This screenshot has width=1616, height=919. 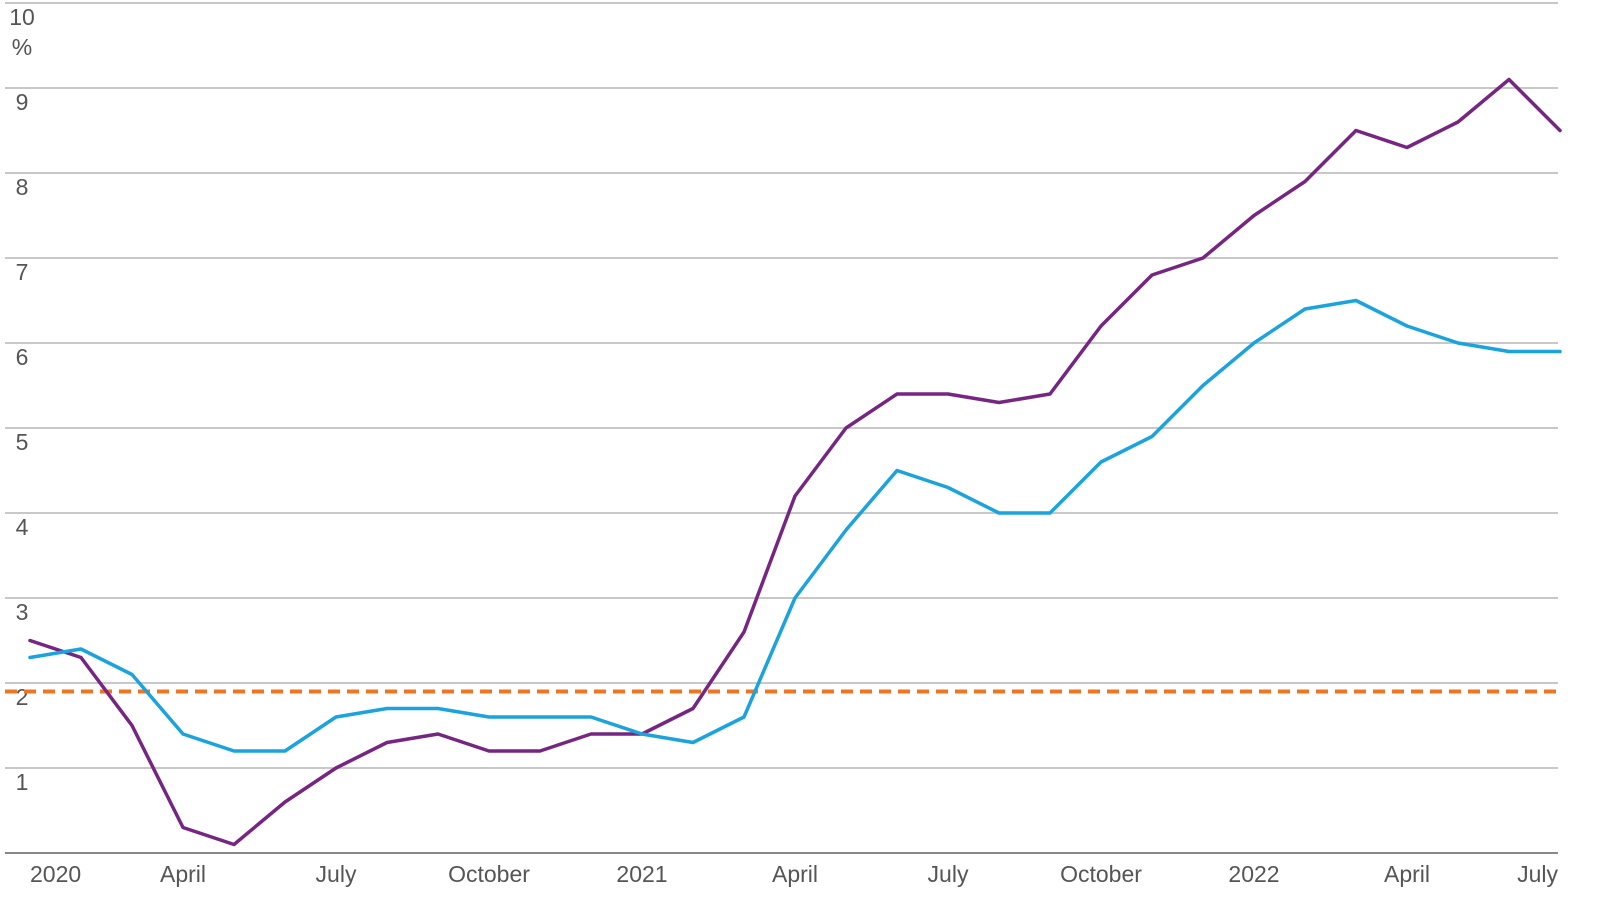 What do you see at coordinates (641, 874) in the screenshot?
I see `x-tick-label: 2021` at bounding box center [641, 874].